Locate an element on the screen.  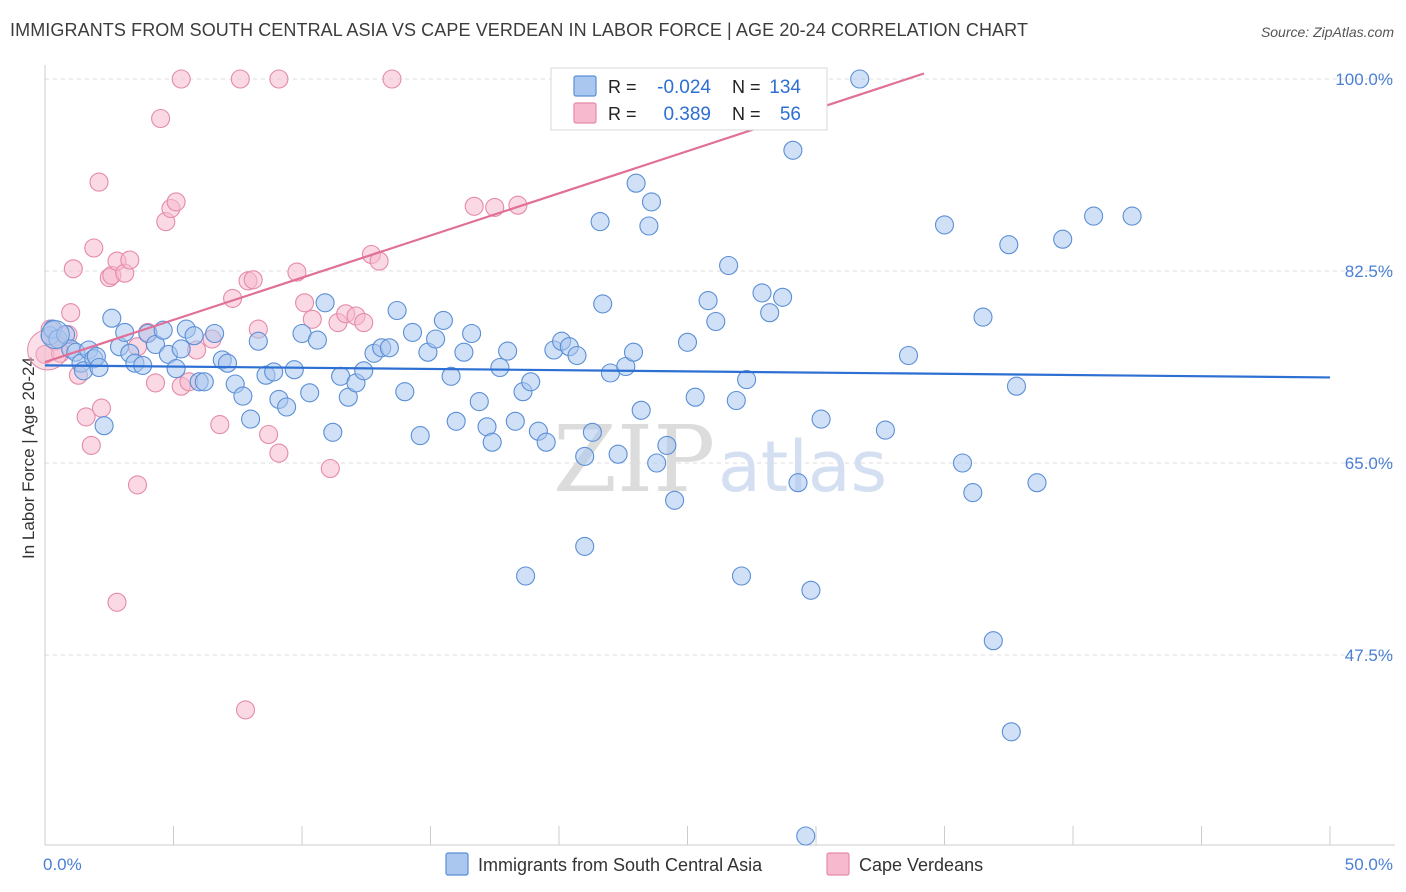
y-tick-label: 65.0% is located at coordinates (1369, 463).